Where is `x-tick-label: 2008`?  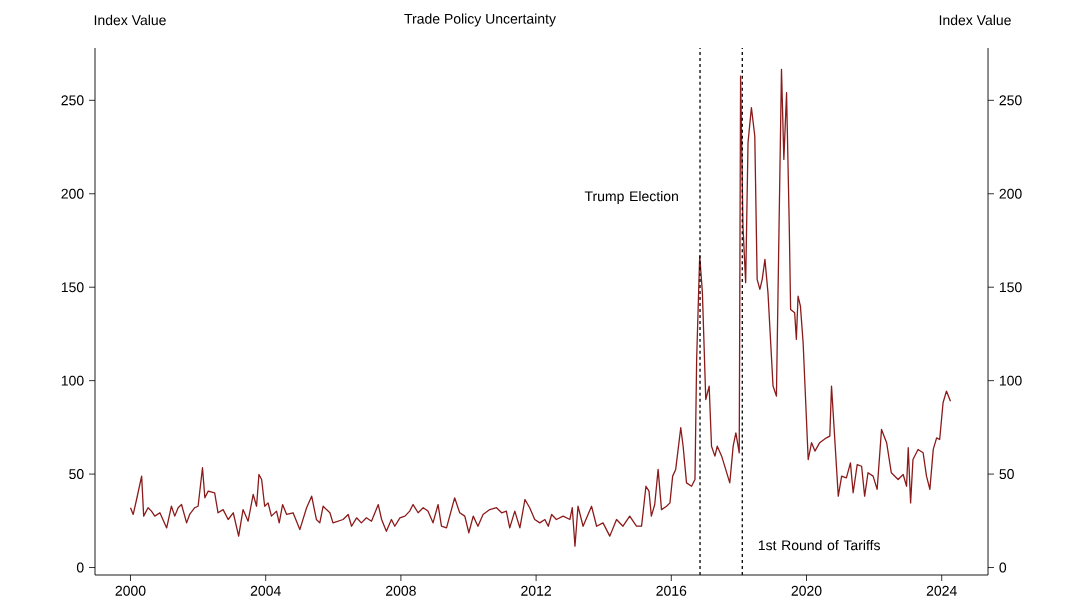
x-tick-label: 2008 is located at coordinates (401, 590).